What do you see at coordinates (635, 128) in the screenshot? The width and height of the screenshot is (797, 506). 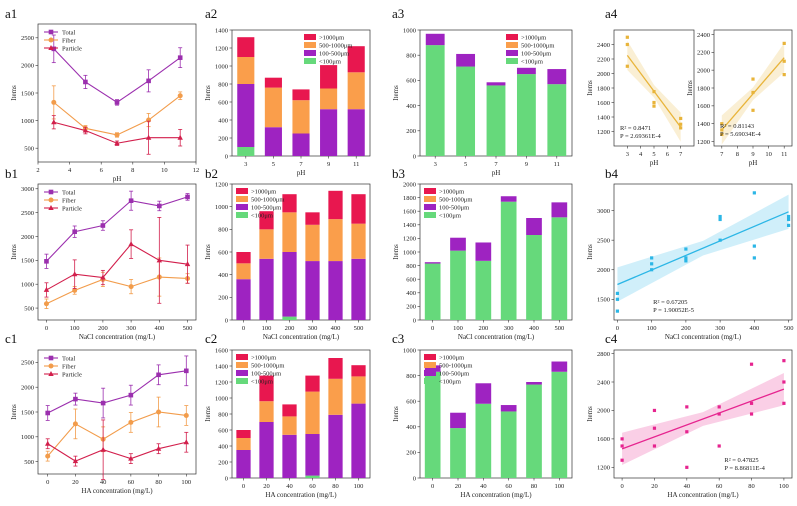 I see `fit-annotation: R² = 0.8471` at bounding box center [635, 128].